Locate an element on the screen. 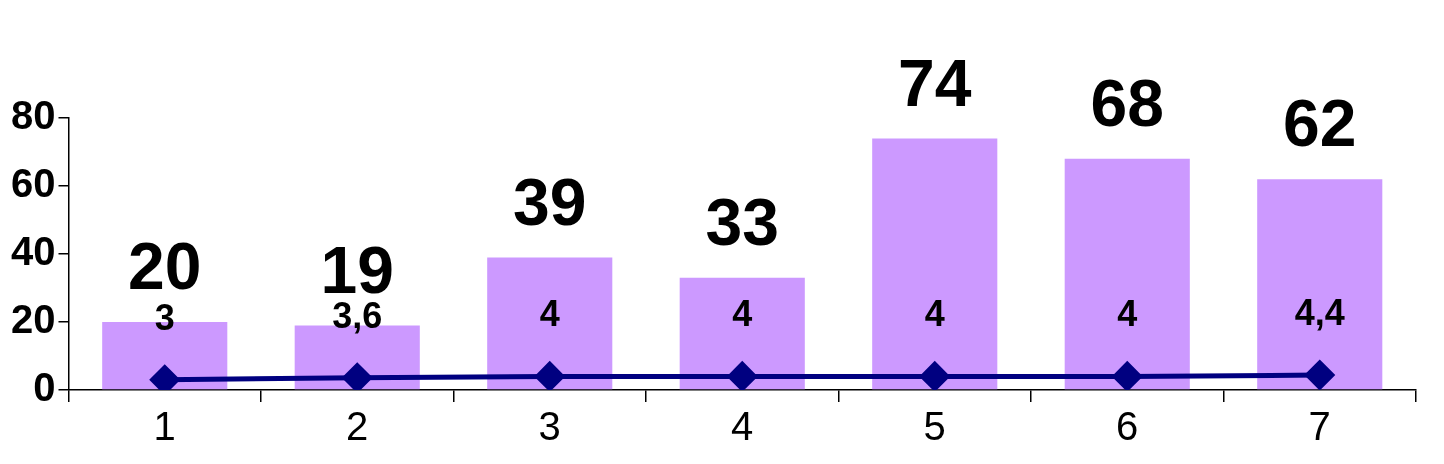 This screenshot has height=464, width=1444. y-tick-label: 0 is located at coordinates (44, 387).